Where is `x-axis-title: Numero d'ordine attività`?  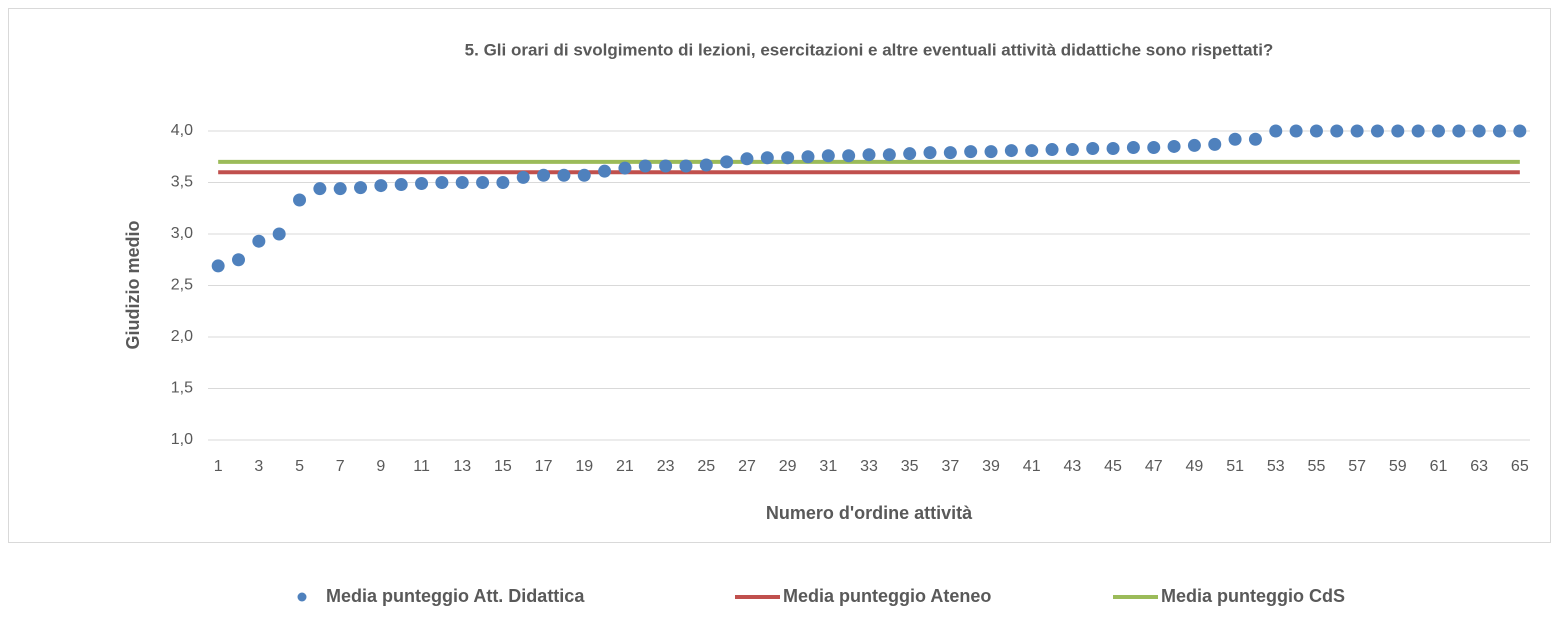 x-axis-title: Numero d'ordine attività is located at coordinates (869, 513).